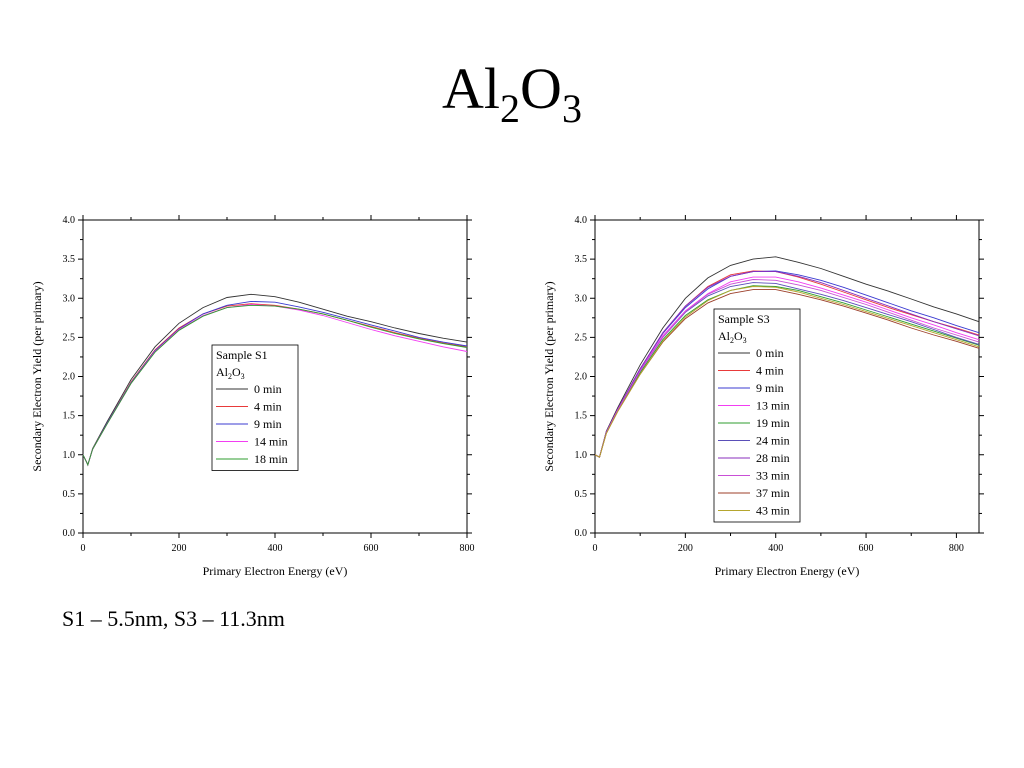 The width and height of the screenshot is (1024, 768). I want to click on legend-entry: 19 min, so click(773, 423).